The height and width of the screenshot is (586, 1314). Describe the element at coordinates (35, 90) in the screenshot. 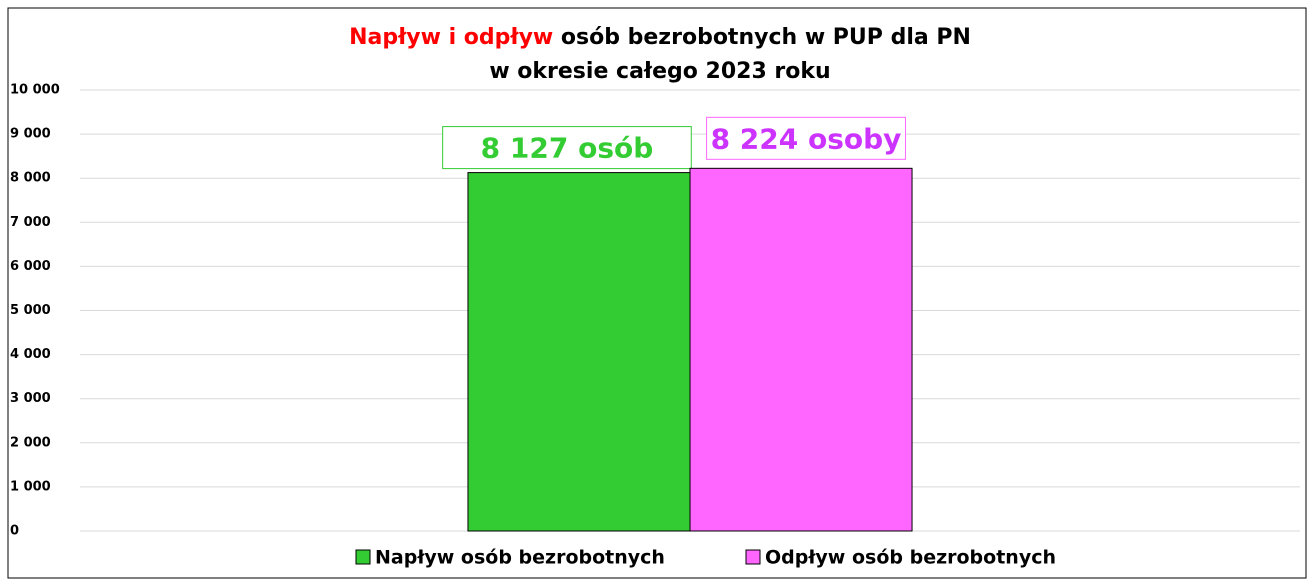

I see `y-tick-label: 10 000` at that location.